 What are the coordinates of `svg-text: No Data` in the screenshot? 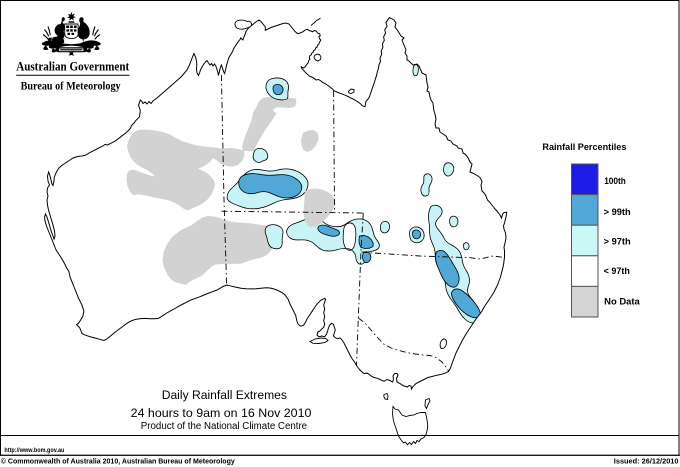 It's located at (622, 302).